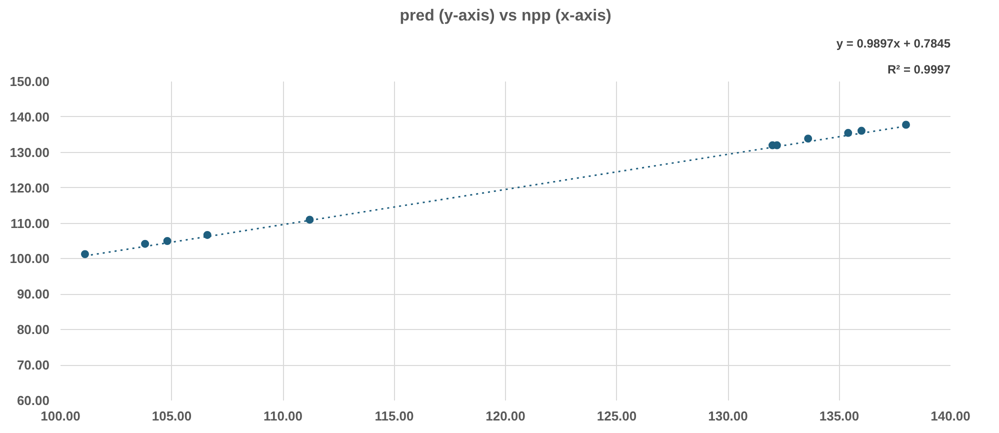 This screenshot has height=433, width=999. Describe the element at coordinates (30, 81) in the screenshot. I see `y-tick-label: 150.00` at that location.